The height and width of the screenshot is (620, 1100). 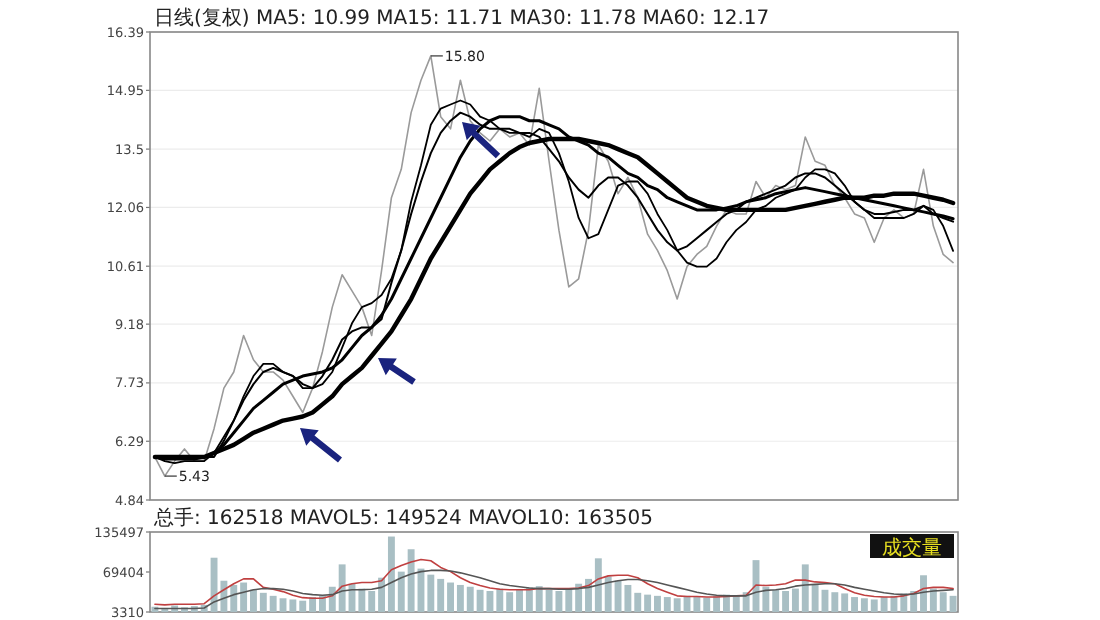 What do you see at coordinates (402, 518) in the screenshot?
I see `chart-title: 总手: 162518 MAVOL5: 149524 MAVOL10: 163505` at bounding box center [402, 518].